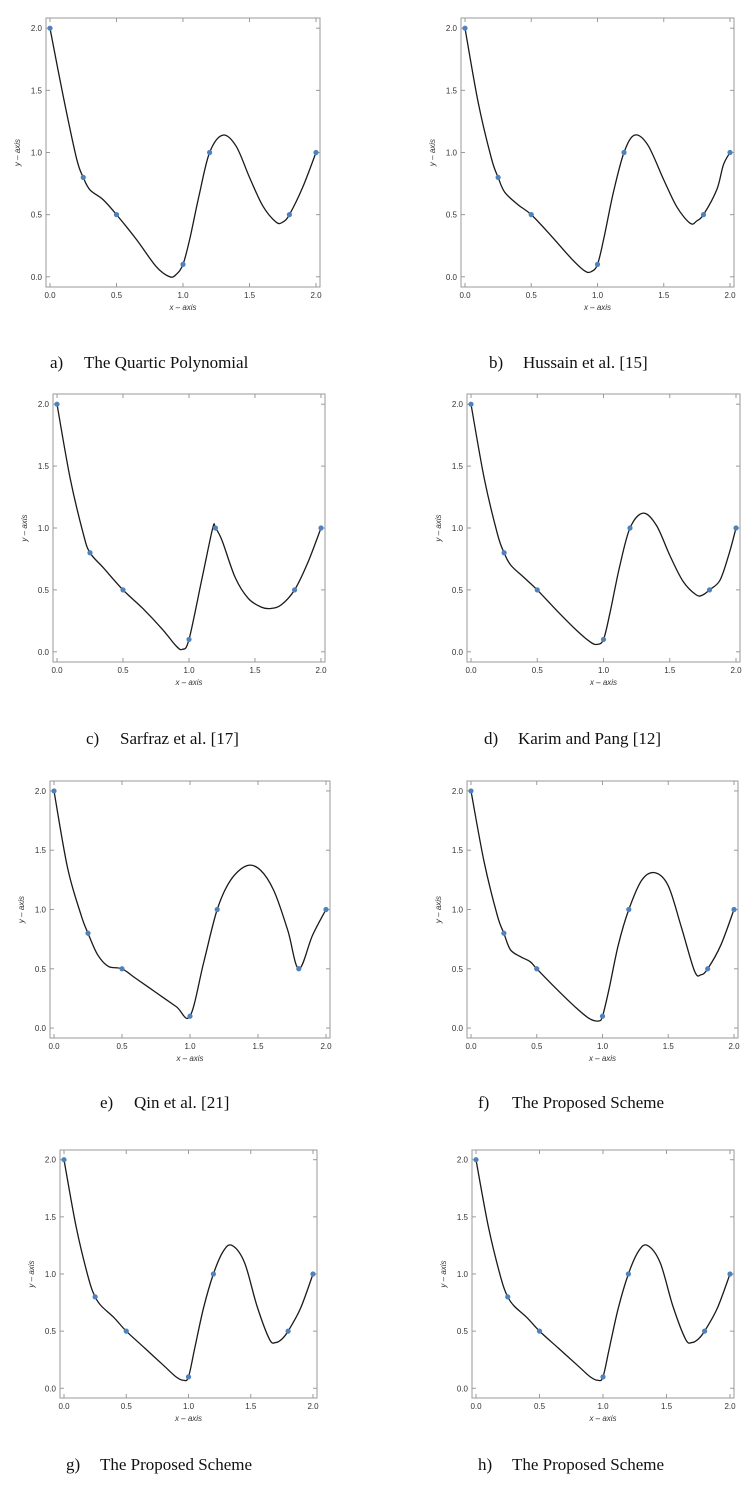 This screenshot has height=1489, width=752. Describe the element at coordinates (107, 1102) in the screenshot. I see `caption-letter: e)` at that location.